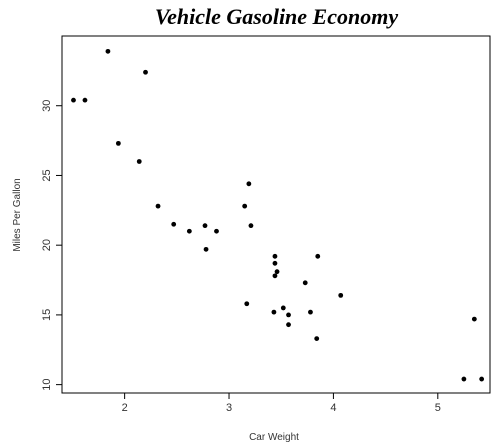 This screenshot has height=444, width=493. I want to click on x-tick-label-2: 4, so click(333, 408).